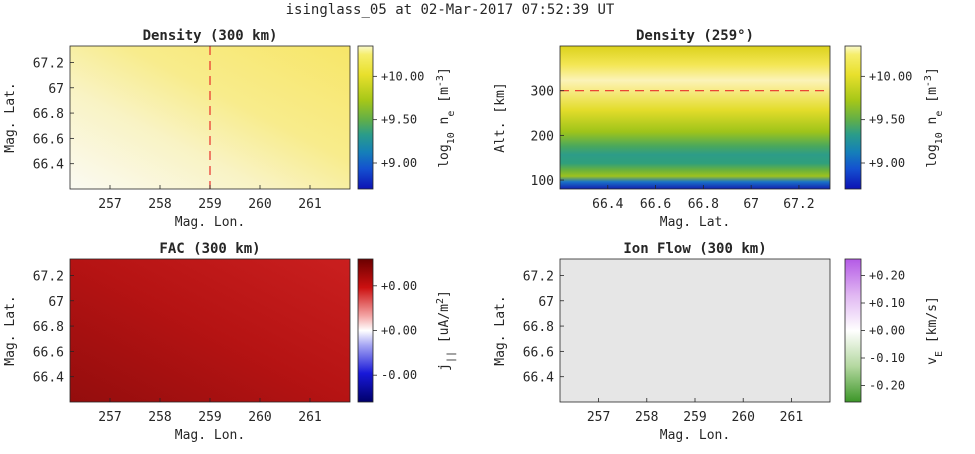 The height and width of the screenshot is (454, 975). Describe the element at coordinates (500, 117) in the screenshot. I see `y-axis-label: Alt. [km]` at that location.